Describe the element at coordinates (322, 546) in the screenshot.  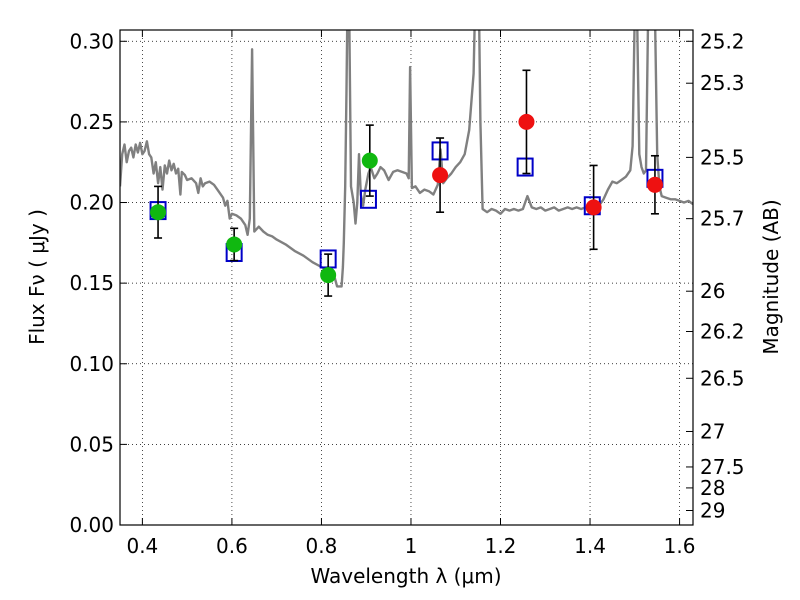
I see `x-tick-label: 0.8` at that location.